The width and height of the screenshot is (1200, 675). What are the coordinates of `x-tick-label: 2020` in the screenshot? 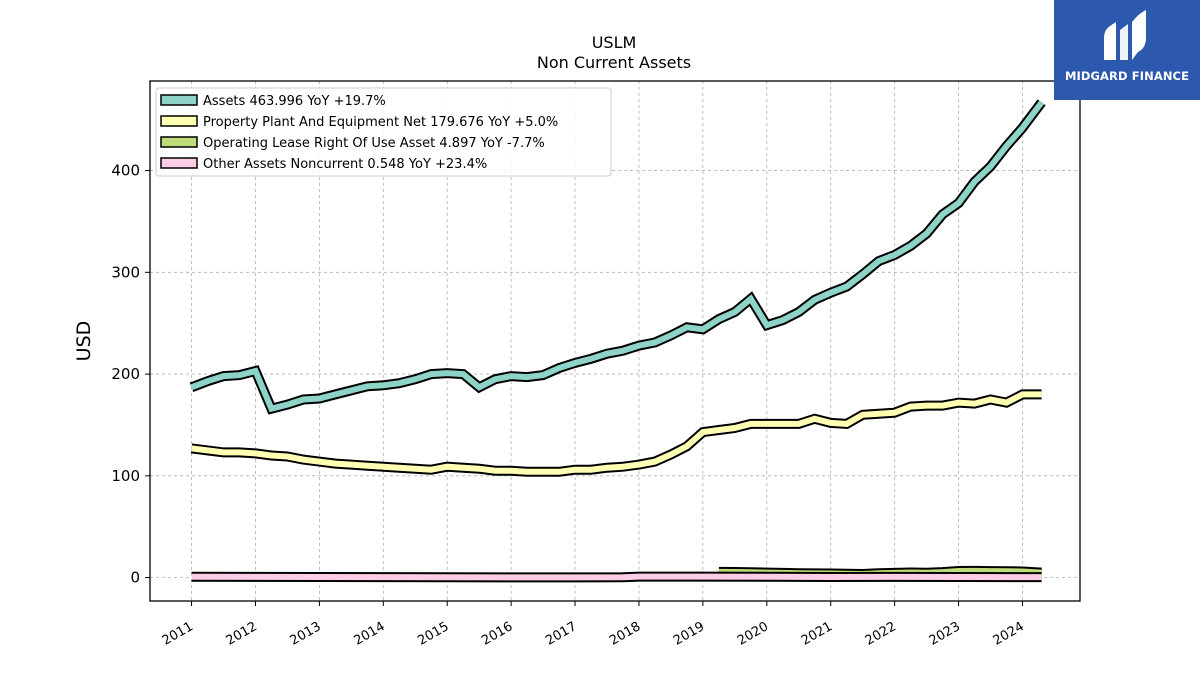 It's located at (753, 634).